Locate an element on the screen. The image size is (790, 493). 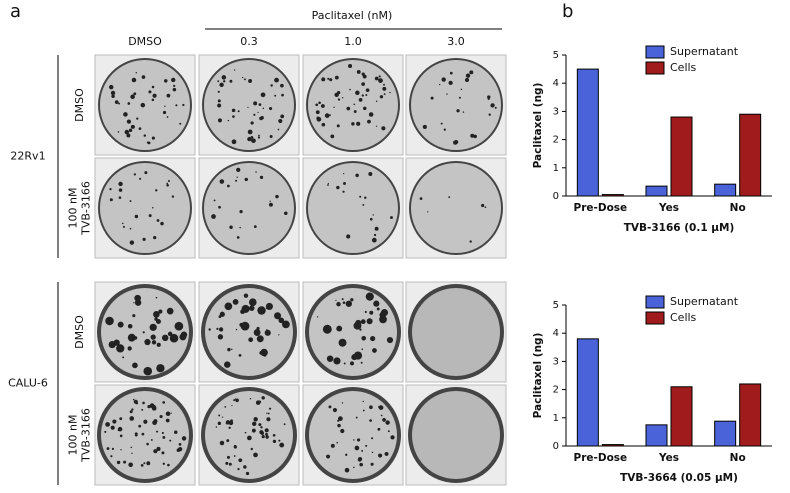
y-tick-label: 3 is located at coordinates (556, 111).